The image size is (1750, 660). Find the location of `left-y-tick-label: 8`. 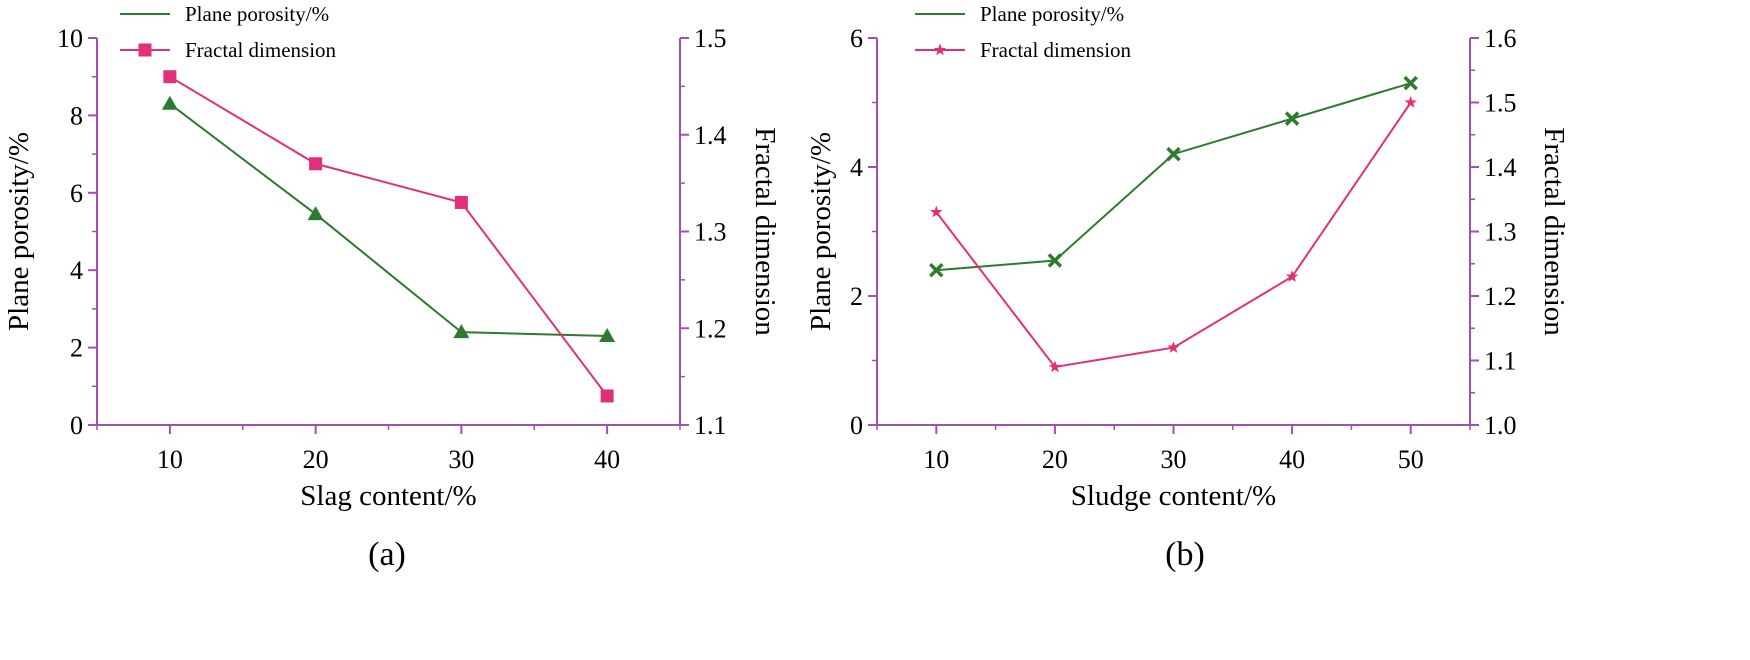

left-y-tick-label: 8 is located at coordinates (76, 115).